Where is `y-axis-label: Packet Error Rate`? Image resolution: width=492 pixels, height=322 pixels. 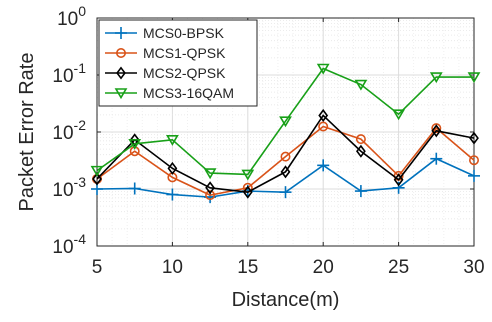 y-axis-label: Packet Error Rate is located at coordinates (27, 132).